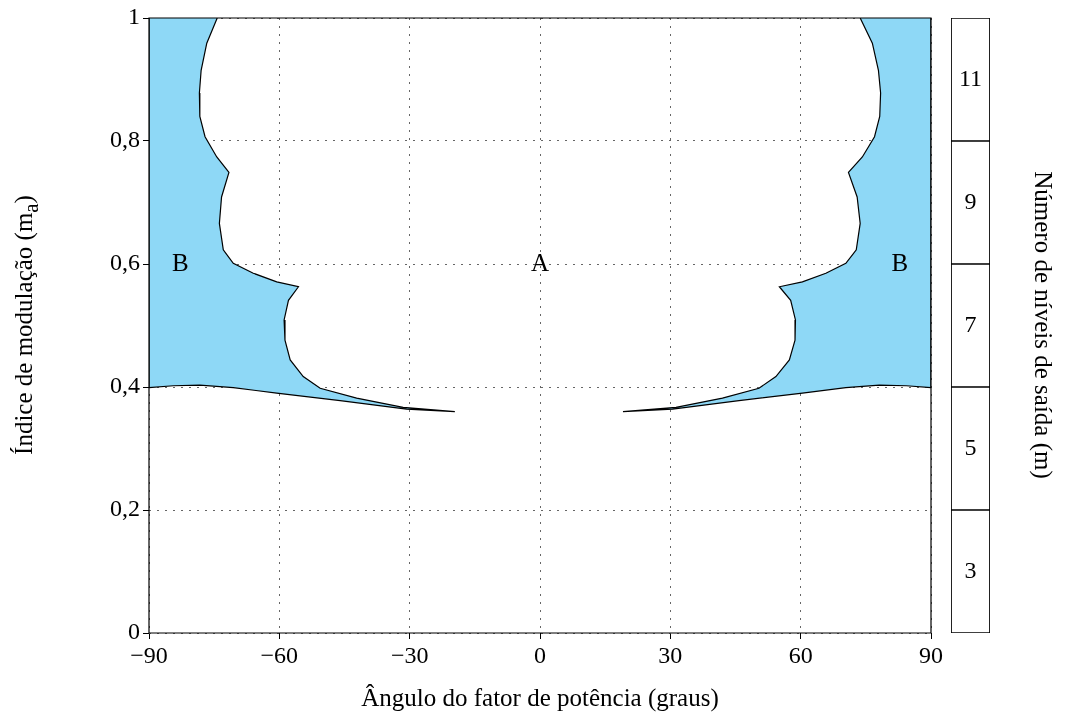  What do you see at coordinates (970, 323) in the screenshot?
I see `series-label: 7` at bounding box center [970, 323].